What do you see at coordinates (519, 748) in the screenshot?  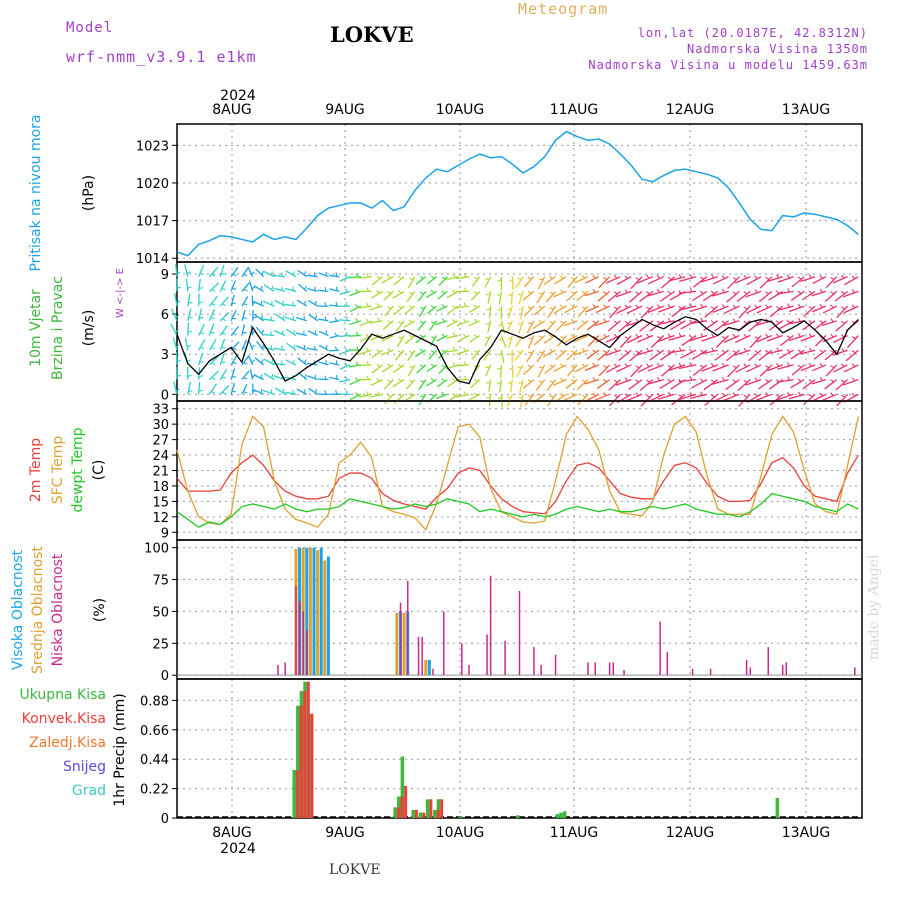 I see `panel-frame-precip` at bounding box center [519, 748].